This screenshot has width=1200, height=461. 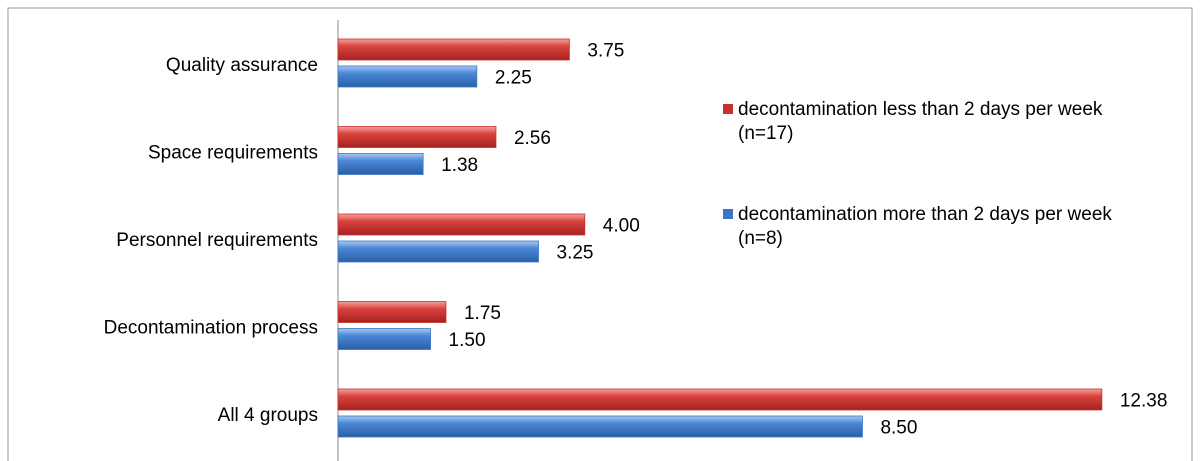 I want to click on data-label: 1.38, so click(x=459, y=165).